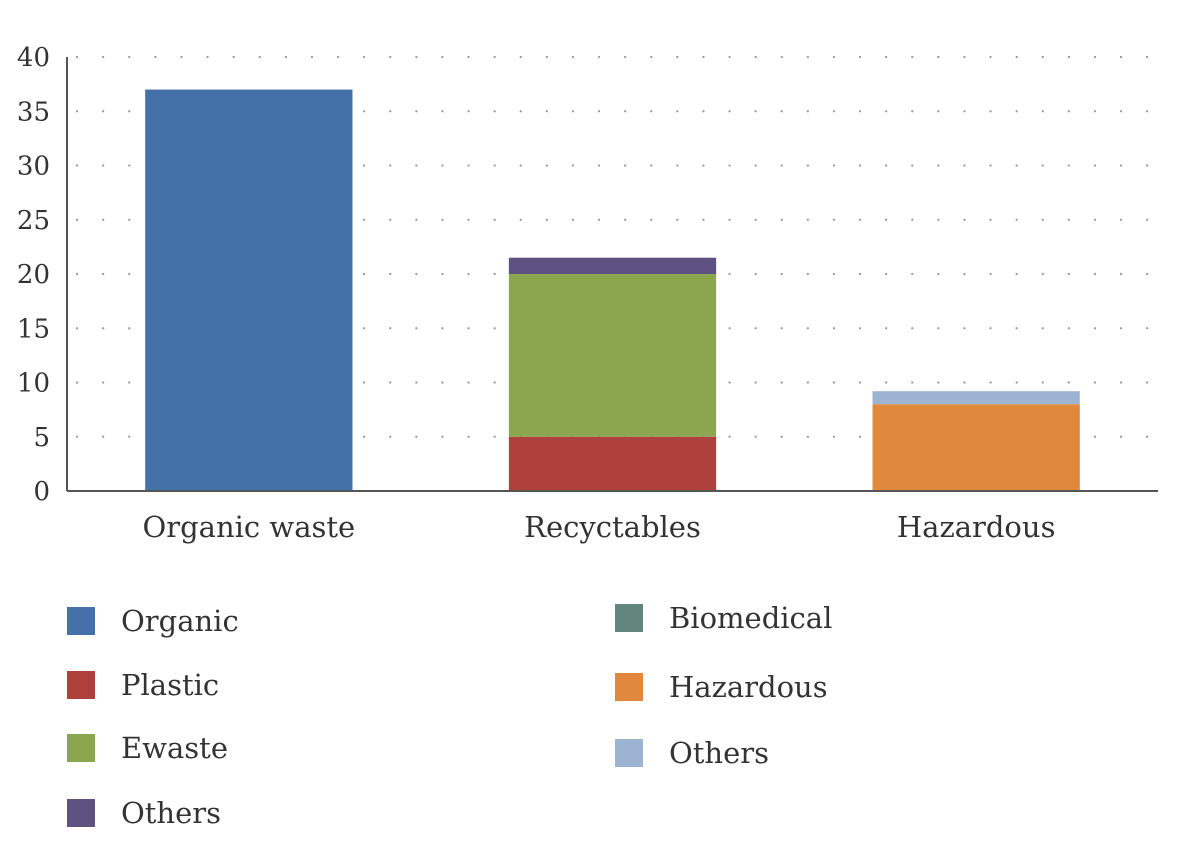  What do you see at coordinates (174, 748) in the screenshot?
I see `legend-label: Ewaste` at bounding box center [174, 748].